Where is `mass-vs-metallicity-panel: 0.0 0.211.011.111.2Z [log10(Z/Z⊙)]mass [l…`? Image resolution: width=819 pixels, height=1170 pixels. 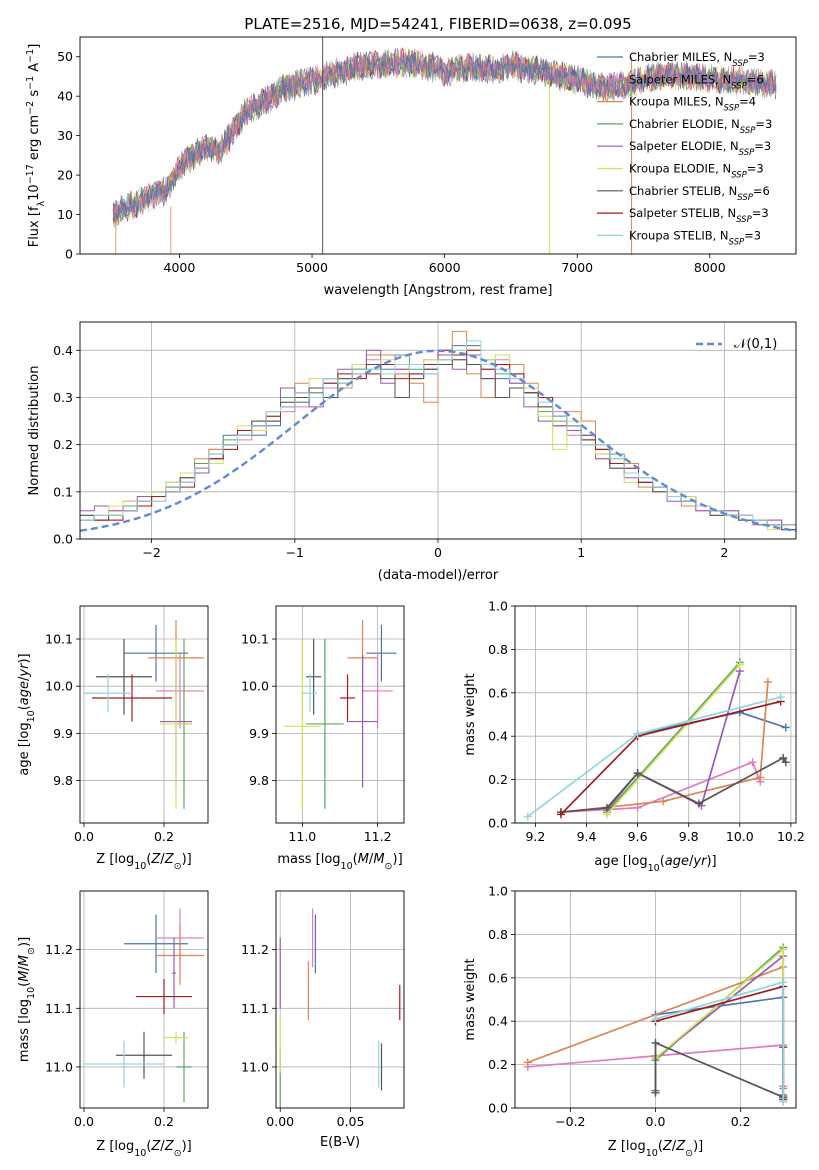
mass-vs-metallicity-panel: 0.0 0.211.011.111.2Z [log10(Z/Z⊙)]mass [l… is located at coordinates (113, 1024).